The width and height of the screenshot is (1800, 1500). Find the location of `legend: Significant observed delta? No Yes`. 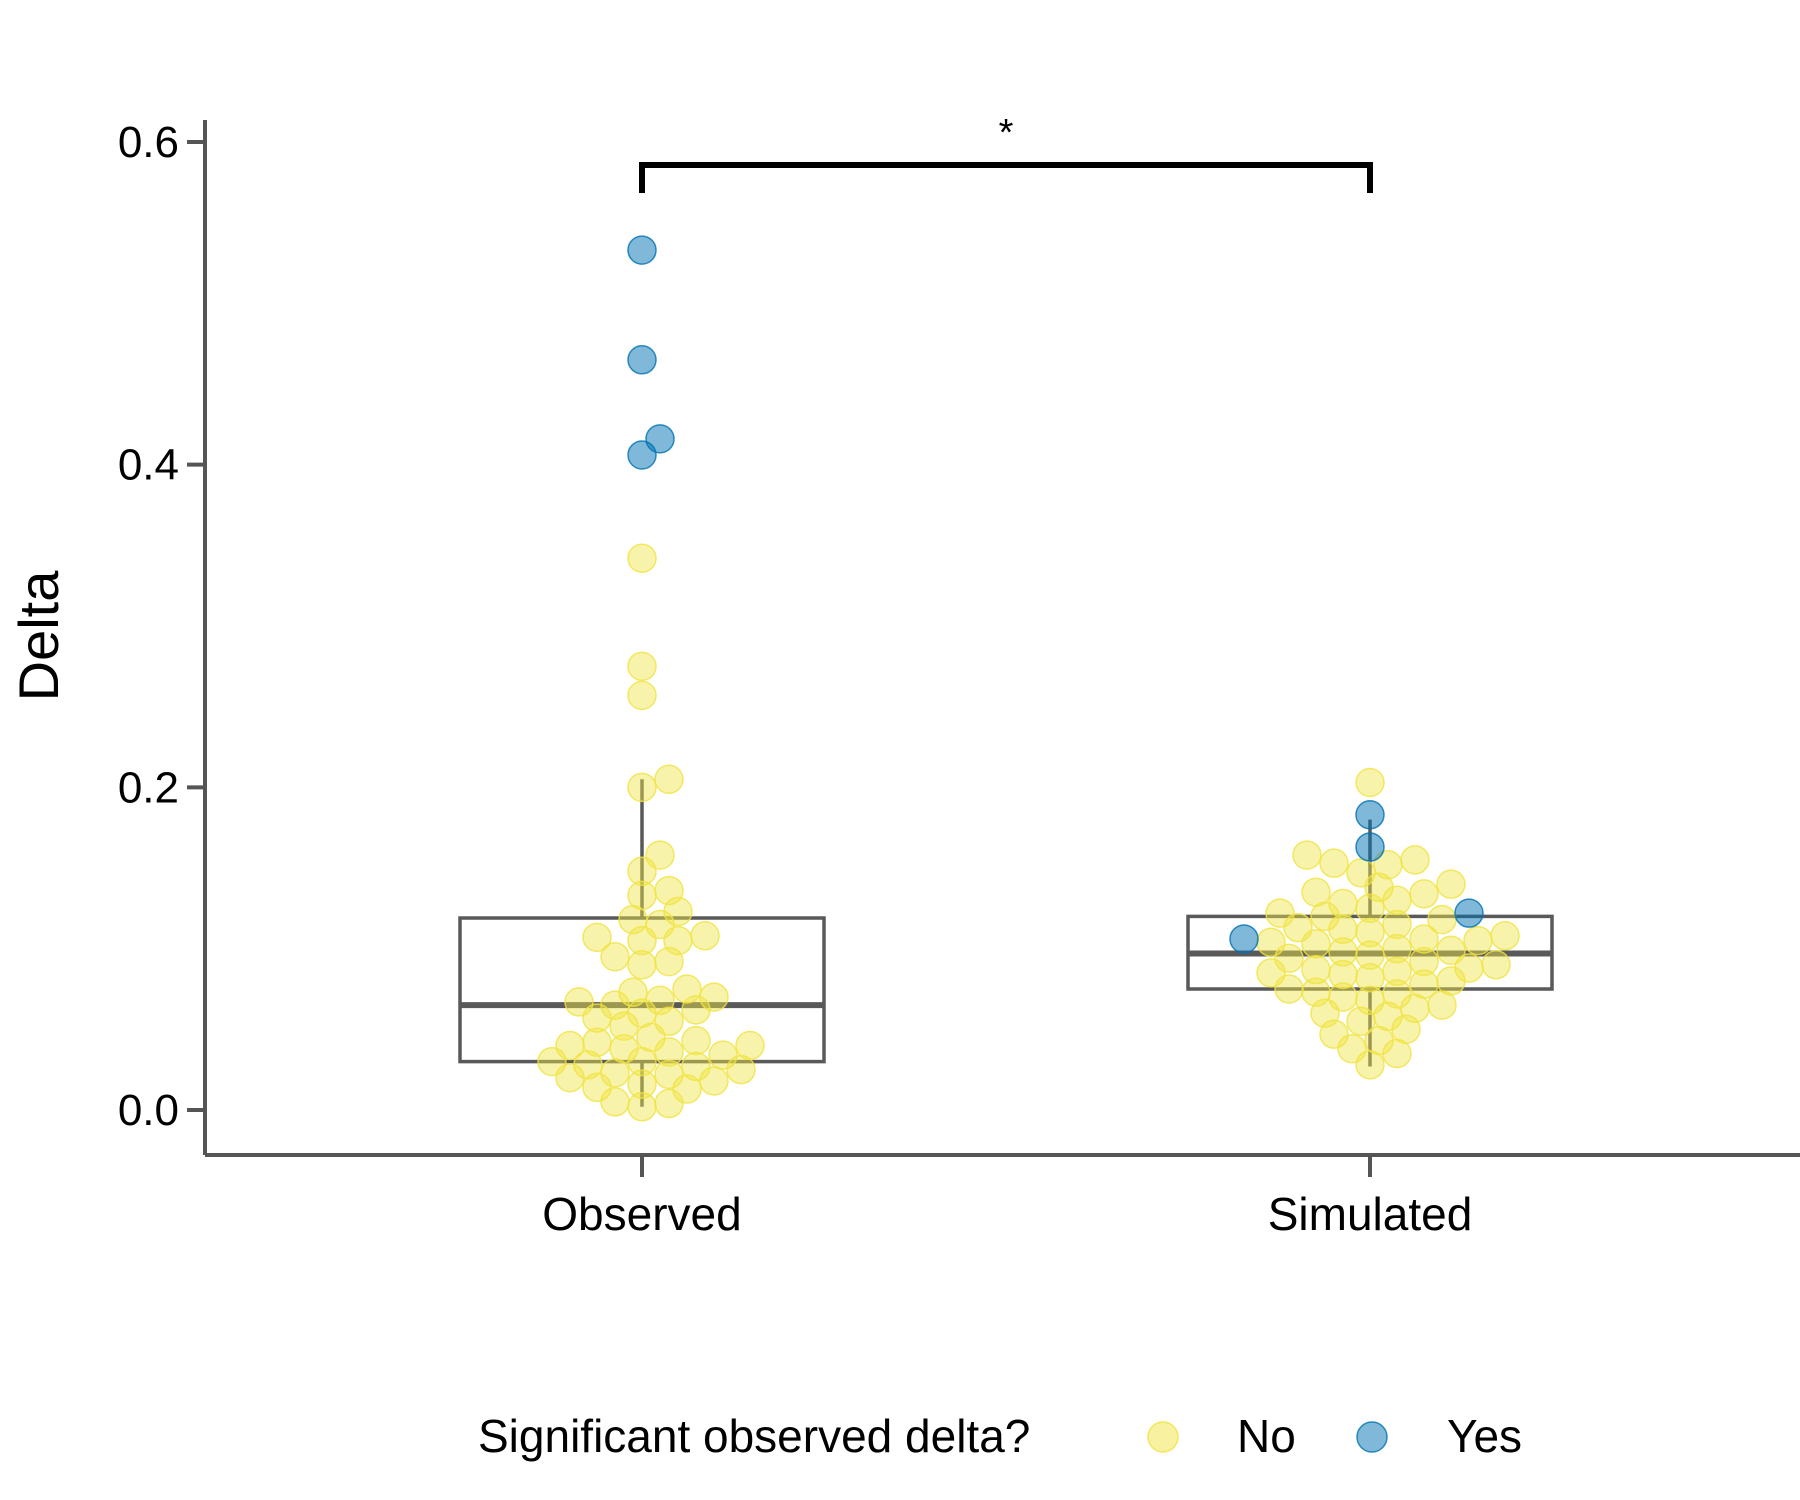

legend: Significant observed delta? No Yes is located at coordinates (1000, 1436).